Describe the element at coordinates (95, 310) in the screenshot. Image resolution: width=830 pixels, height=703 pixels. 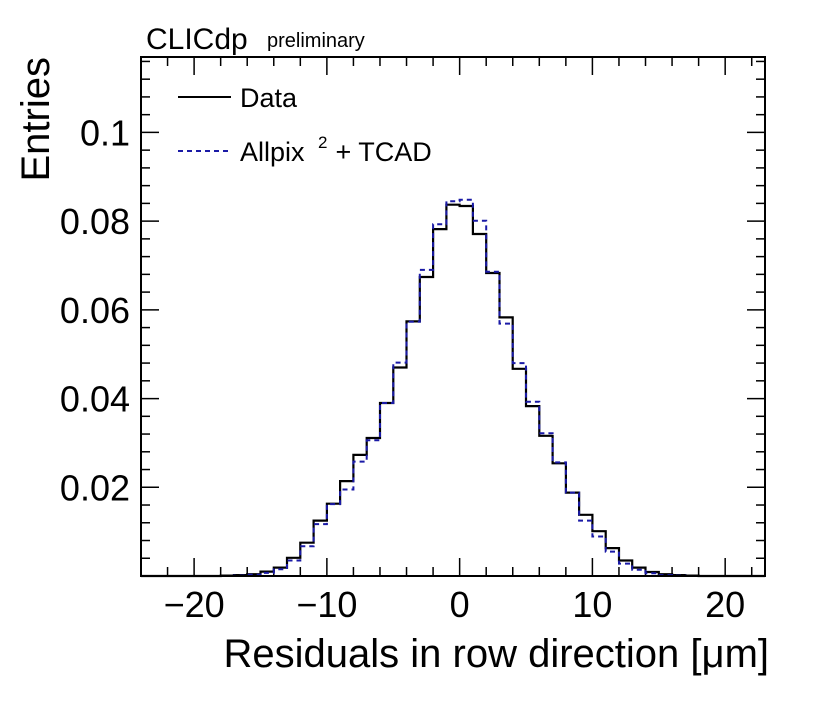
I see `y-tick-label: 0.06` at that location.